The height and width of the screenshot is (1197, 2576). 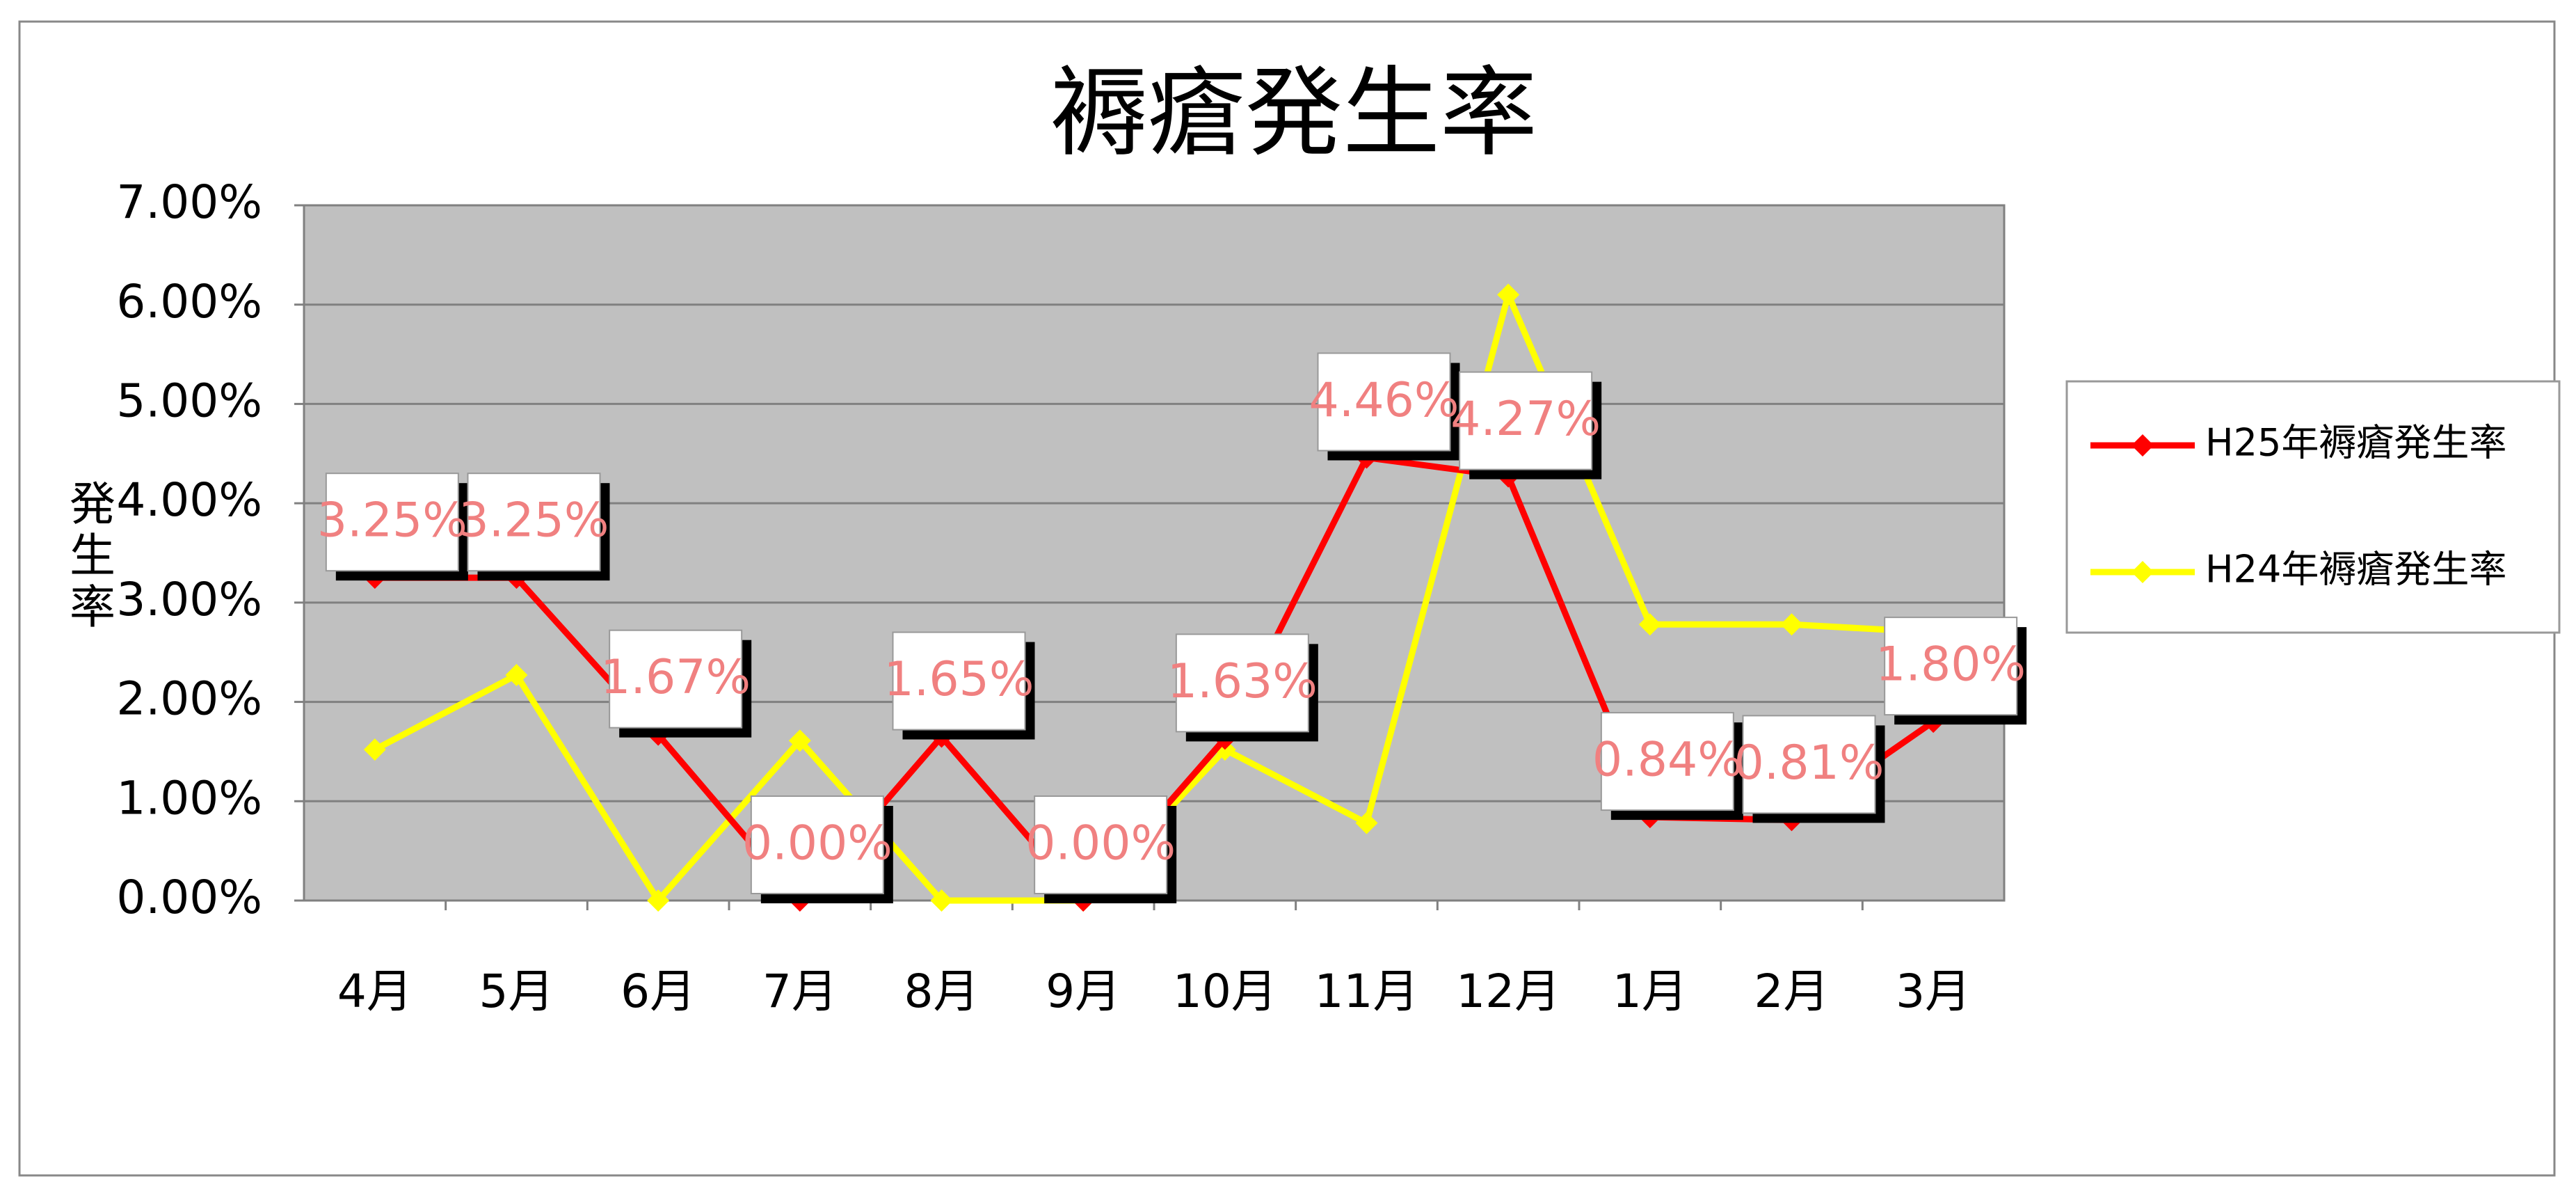 I want to click on x-tick-label: 4月, so click(x=375, y=991).